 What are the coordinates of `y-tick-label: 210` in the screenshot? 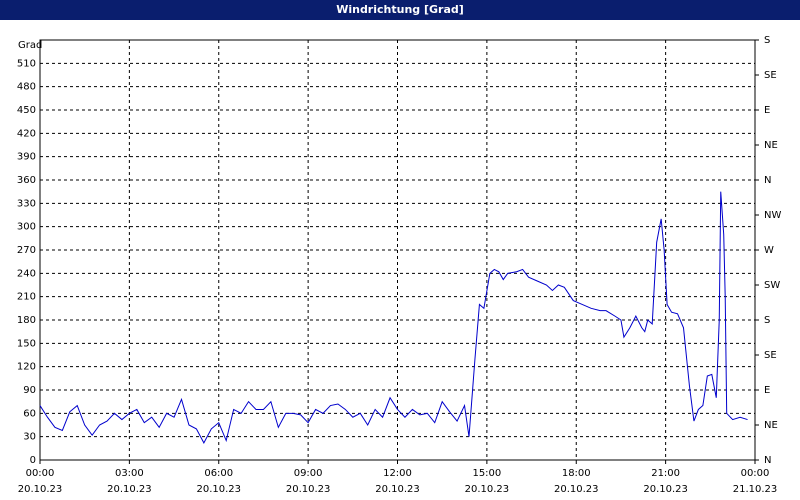 It's located at (26, 297).